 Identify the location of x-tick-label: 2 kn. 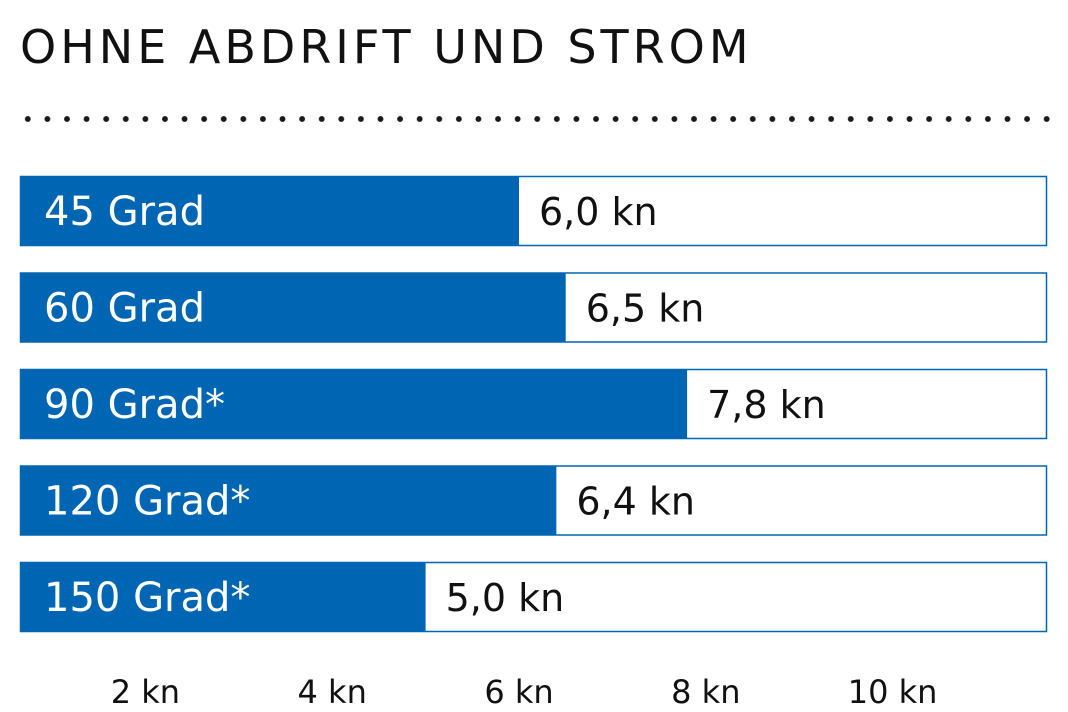
(145, 692).